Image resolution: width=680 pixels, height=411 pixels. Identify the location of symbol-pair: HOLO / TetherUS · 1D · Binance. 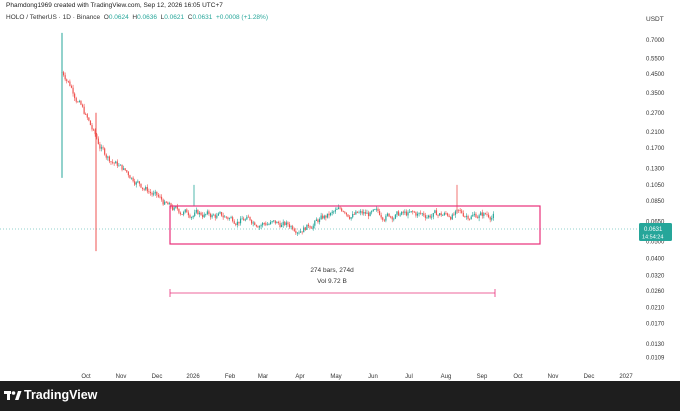
(53, 17).